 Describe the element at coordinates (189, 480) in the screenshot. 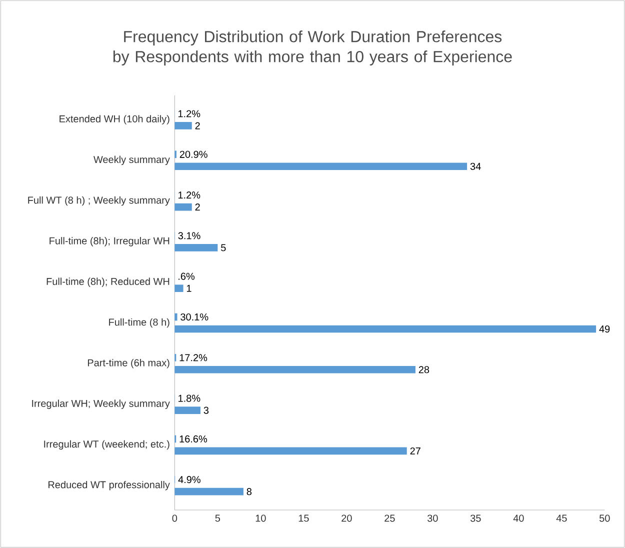

I see `data-label: 4.9%` at that location.